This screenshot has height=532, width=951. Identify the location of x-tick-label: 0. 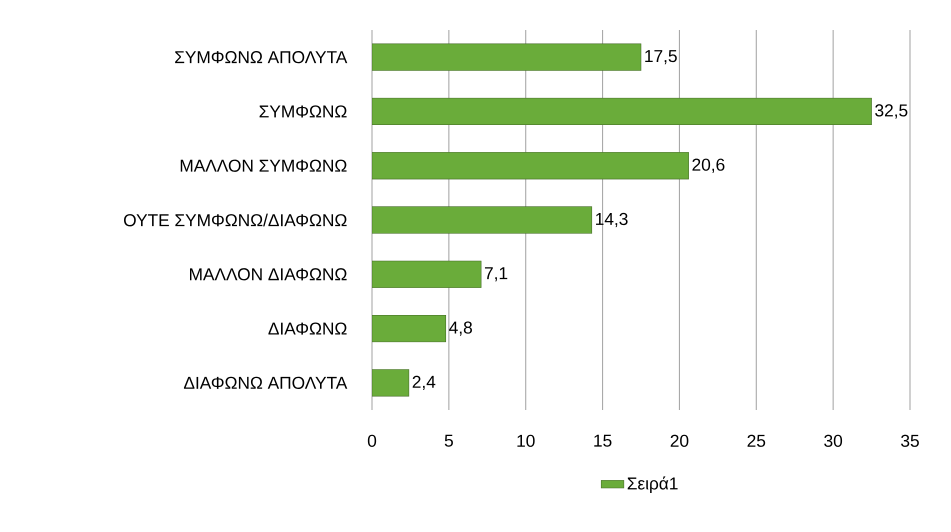
(372, 440).